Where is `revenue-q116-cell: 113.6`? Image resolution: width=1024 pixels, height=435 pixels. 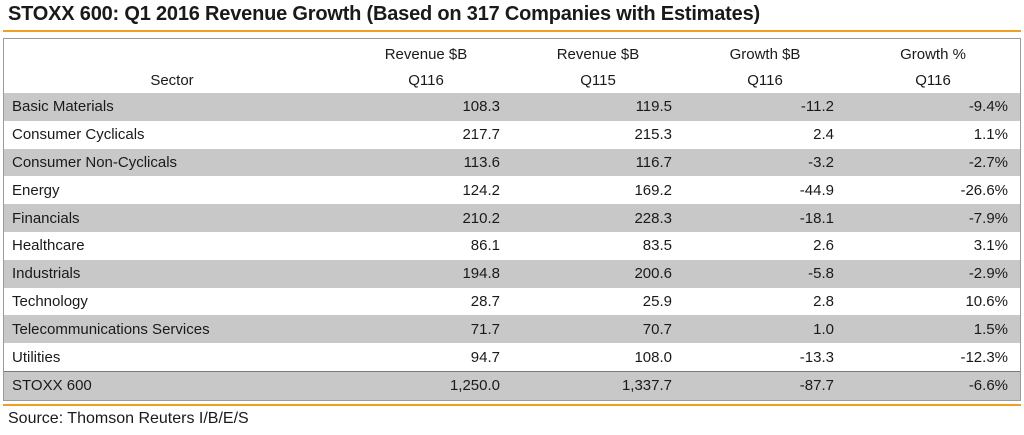 revenue-q116-cell: 113.6 is located at coordinates (426, 162).